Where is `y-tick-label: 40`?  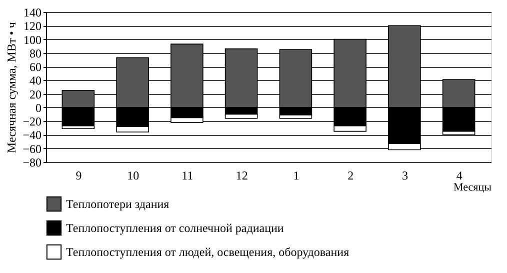
y-tick-label: 40 is located at coordinates (36, 81).